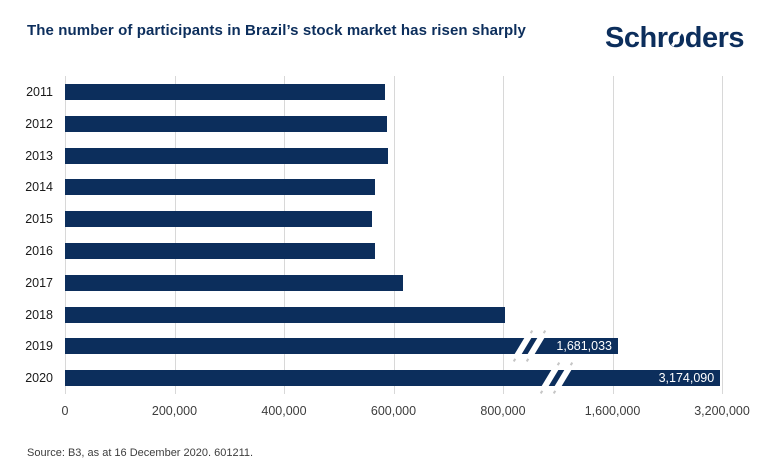 This screenshot has width=770, height=471. I want to click on x-tick-label: 1,600,000, so click(612, 411).